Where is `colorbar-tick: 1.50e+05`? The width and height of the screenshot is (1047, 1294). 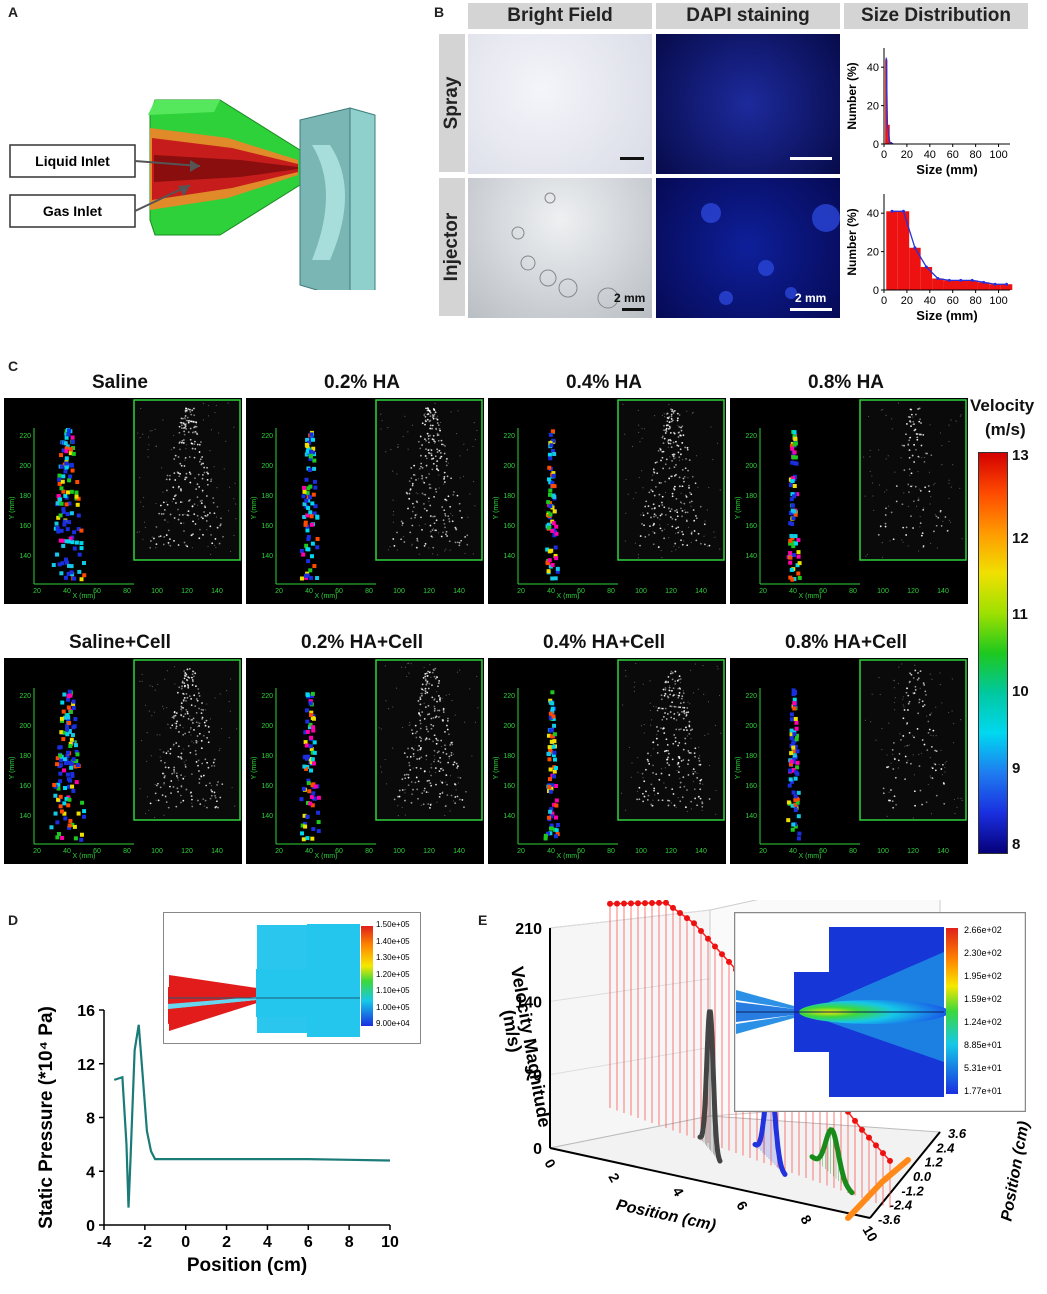
colorbar-tick: 1.50e+05 is located at coordinates (393, 924).